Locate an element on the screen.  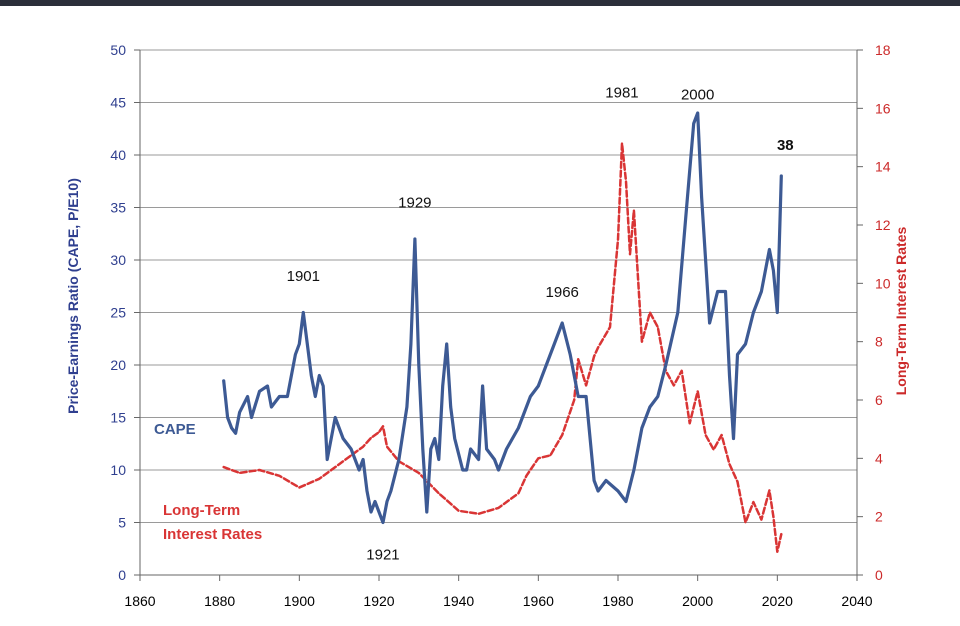
annotation-2000: 2000 is located at coordinates (697, 94).